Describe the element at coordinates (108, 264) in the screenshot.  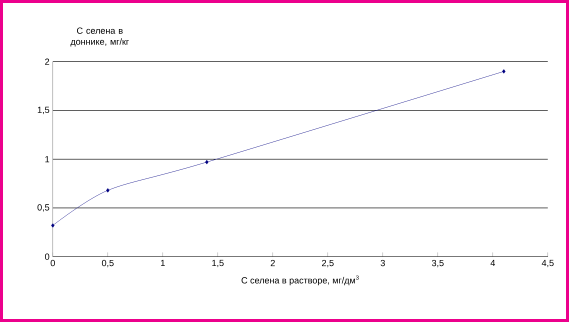
I see `x-tick-label: 0,5` at that location.